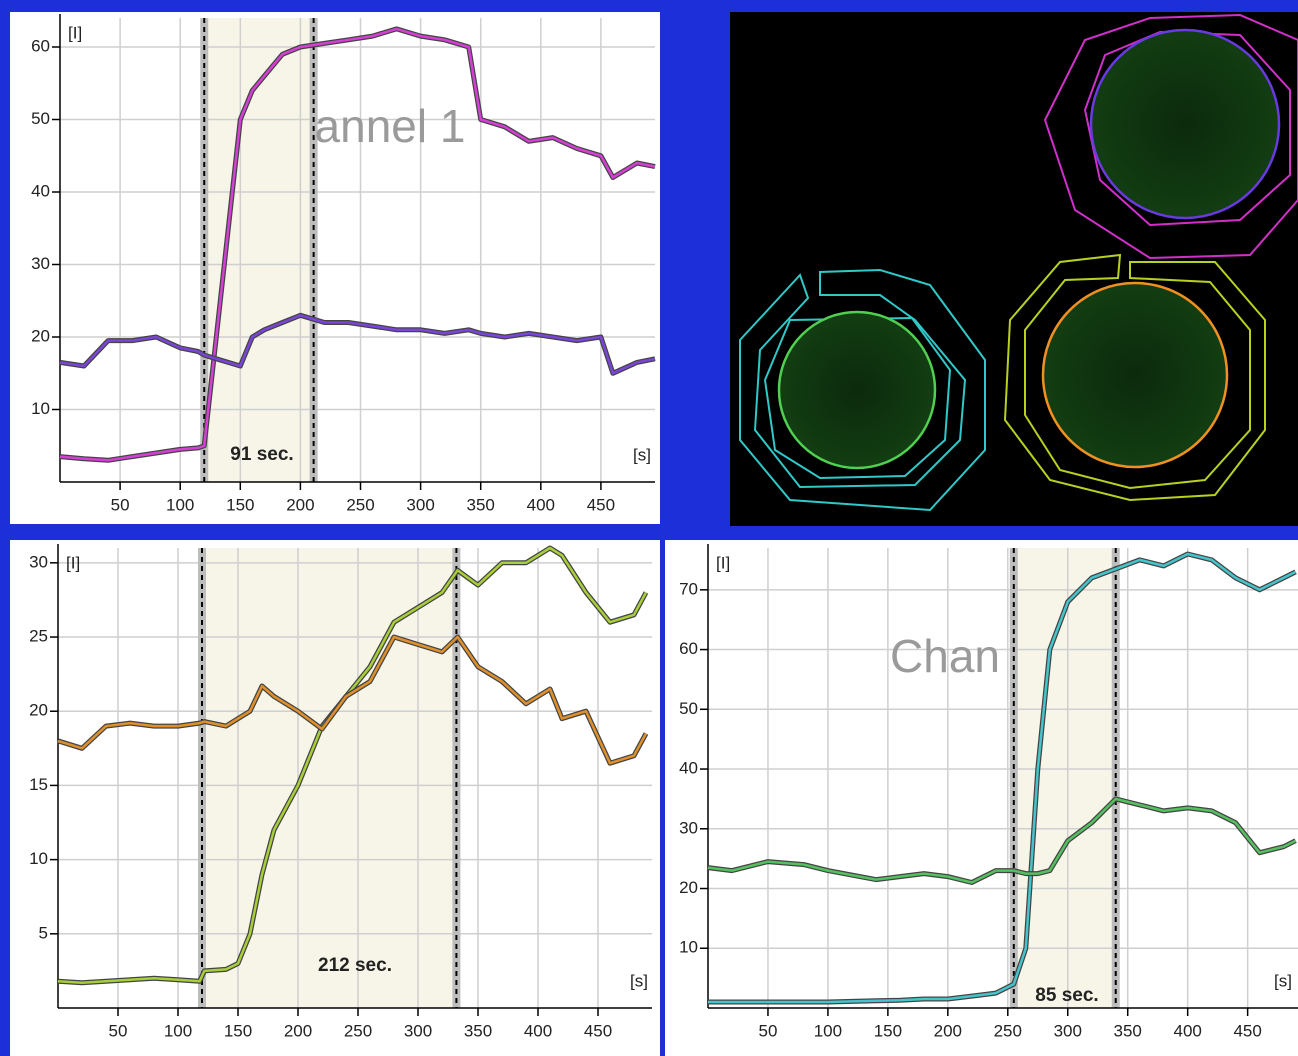  Describe the element at coordinates (945, 656) in the screenshot. I see `annotation: Chan` at that location.